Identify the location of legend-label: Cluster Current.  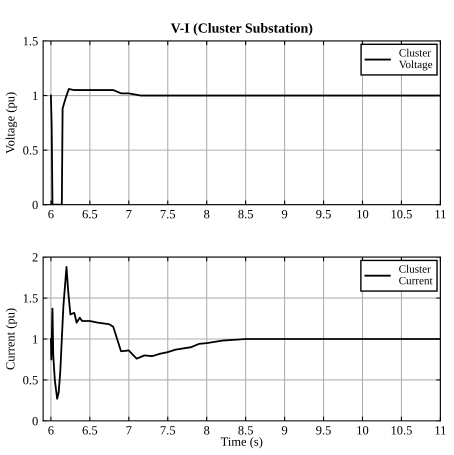
(416, 274).